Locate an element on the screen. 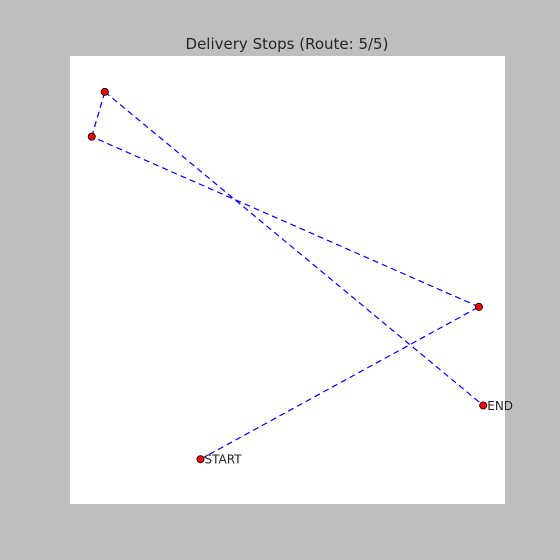 Image resolution: width=560 pixels, height=560 pixels. stop-label-start: START is located at coordinates (224, 460).